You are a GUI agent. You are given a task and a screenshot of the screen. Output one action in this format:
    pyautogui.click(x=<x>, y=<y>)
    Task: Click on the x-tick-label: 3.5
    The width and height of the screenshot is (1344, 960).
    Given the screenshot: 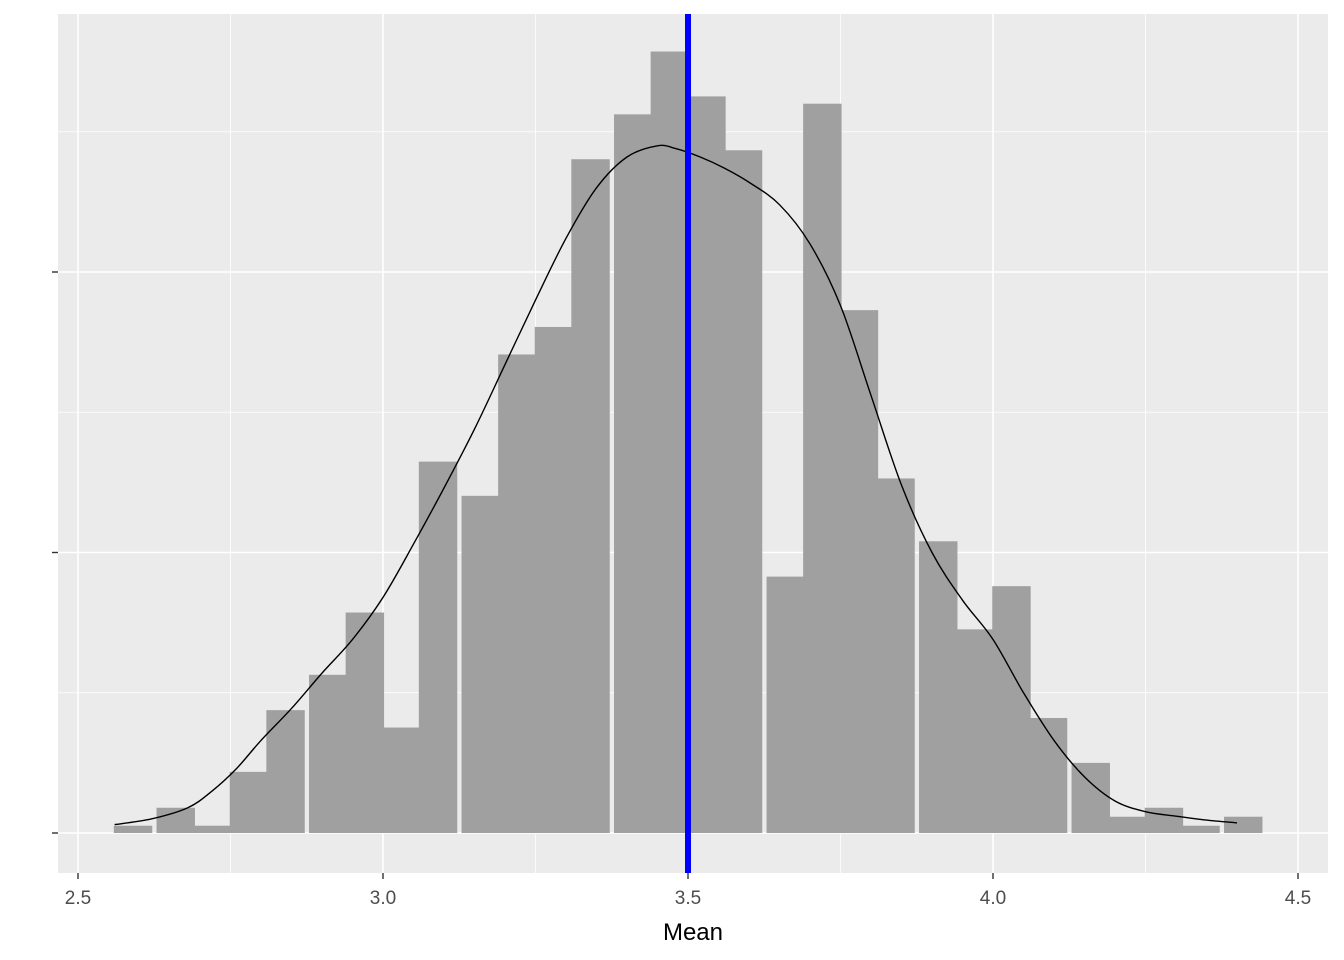 What is the action you would take?
    pyautogui.click(x=688, y=898)
    